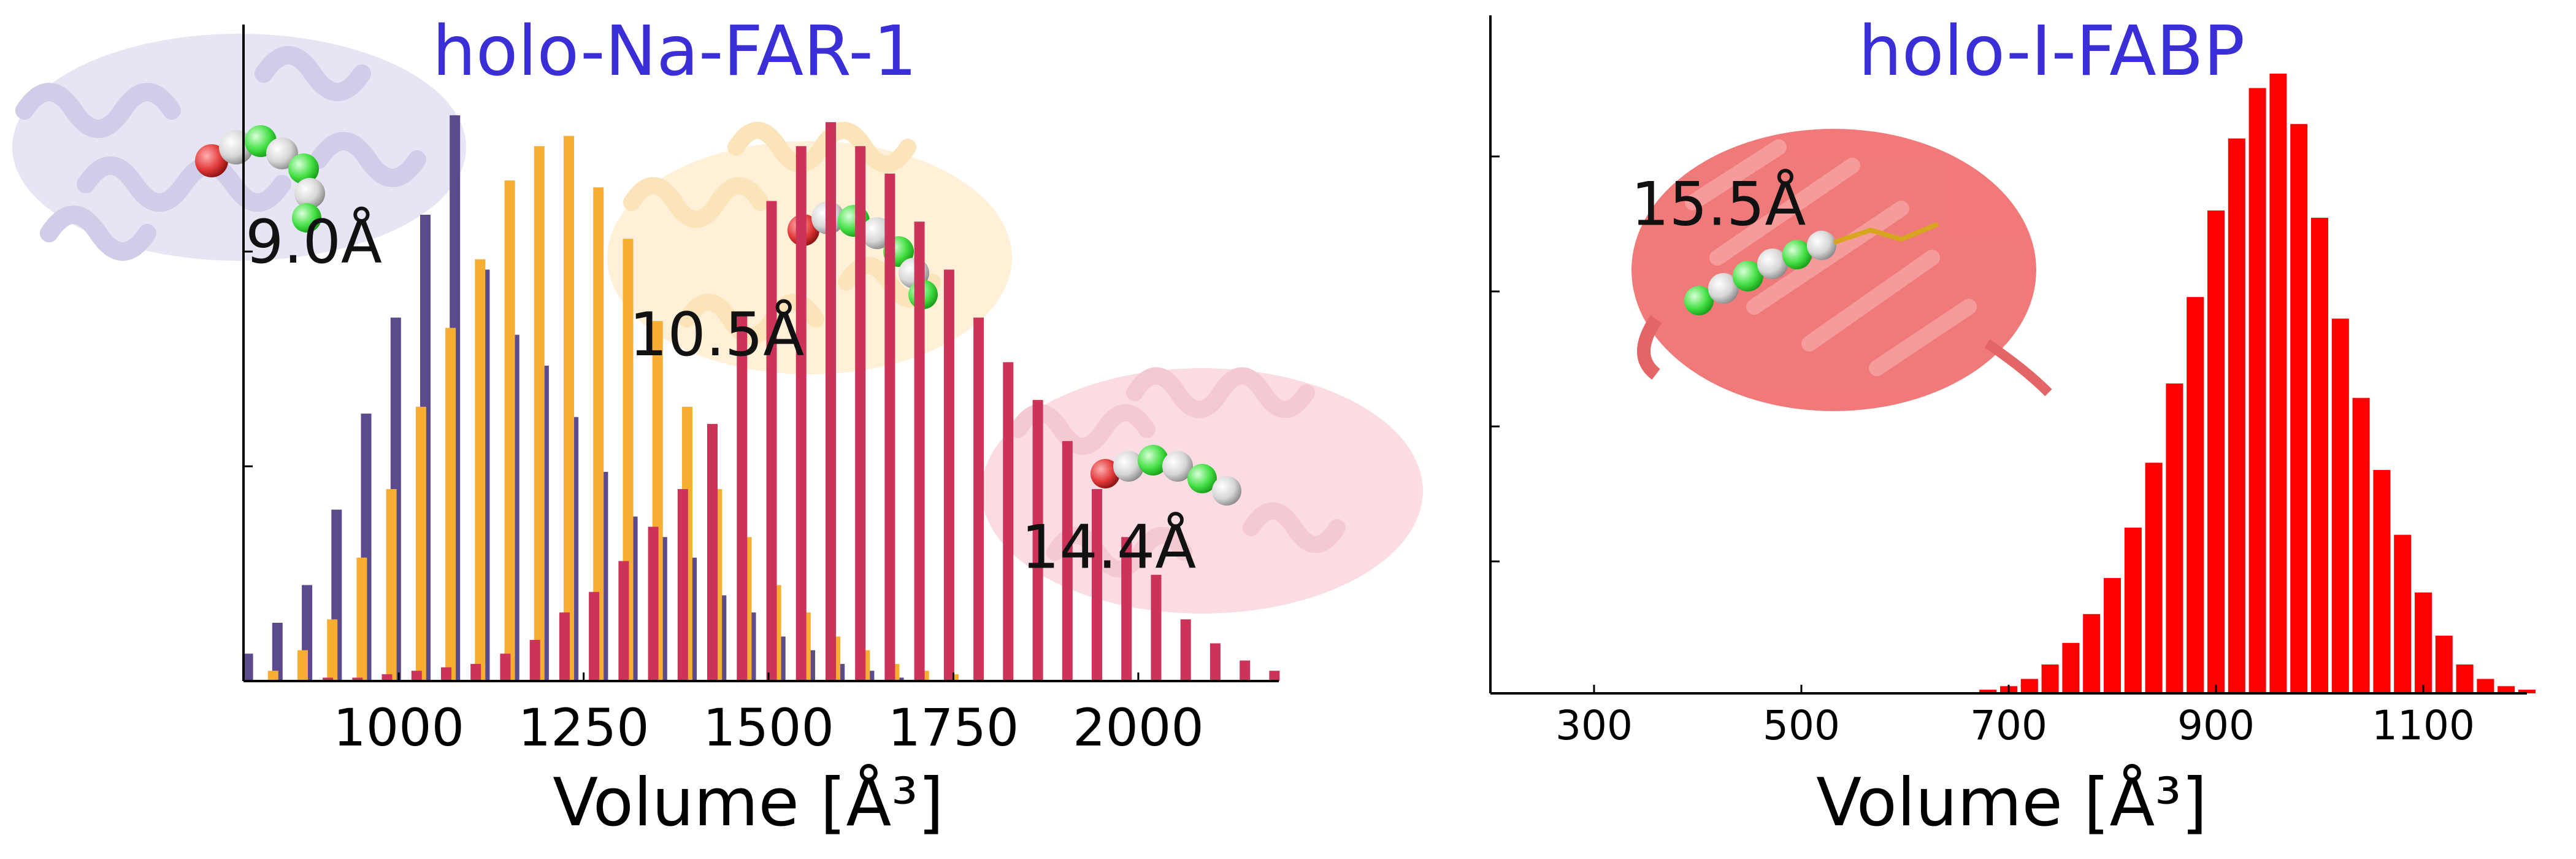 This screenshot has width=2576, height=859. I want to click on chart-title-left: holo-Na-FAR-1, so click(674, 51).